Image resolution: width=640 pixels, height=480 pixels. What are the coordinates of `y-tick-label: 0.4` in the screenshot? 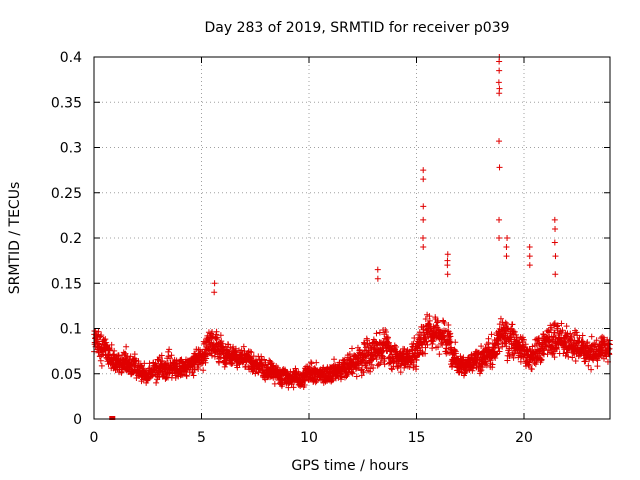 It's located at (71, 58).